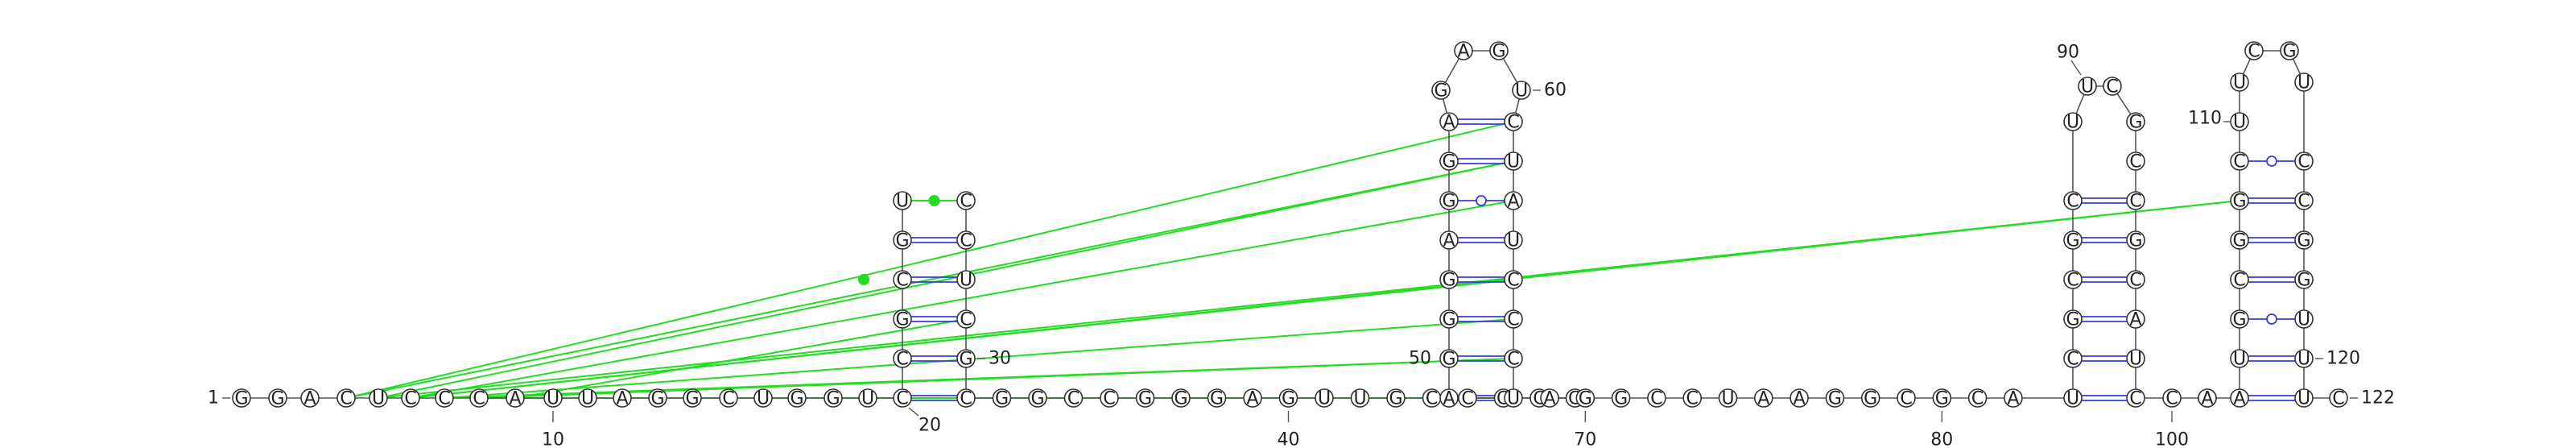 The height and width of the screenshot is (448, 2576). What do you see at coordinates (2205, 119) in the screenshot?
I see `position-number: 110` at bounding box center [2205, 119].